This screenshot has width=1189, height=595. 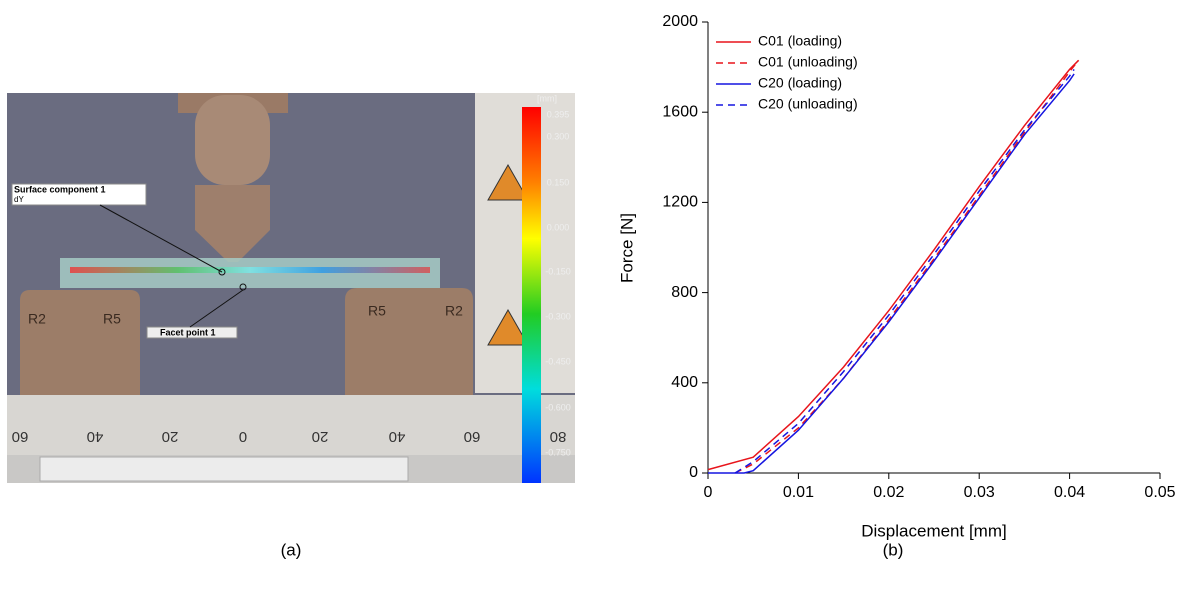 I want to click on x-axis-label: Displacement [mm], so click(x=933, y=530).